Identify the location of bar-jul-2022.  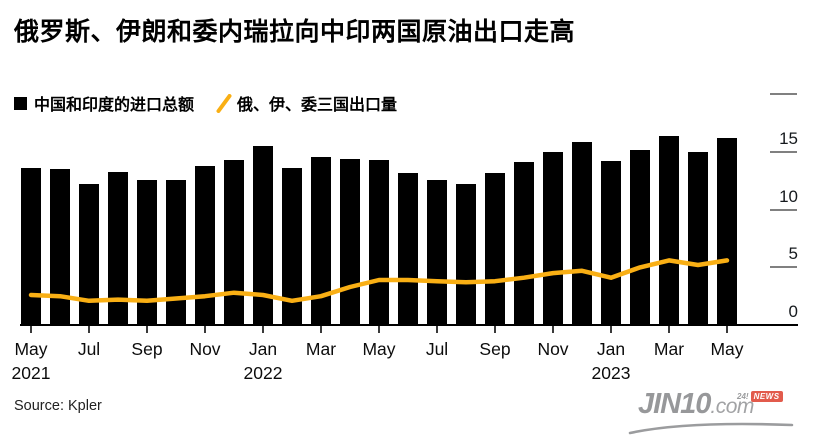
(437, 252).